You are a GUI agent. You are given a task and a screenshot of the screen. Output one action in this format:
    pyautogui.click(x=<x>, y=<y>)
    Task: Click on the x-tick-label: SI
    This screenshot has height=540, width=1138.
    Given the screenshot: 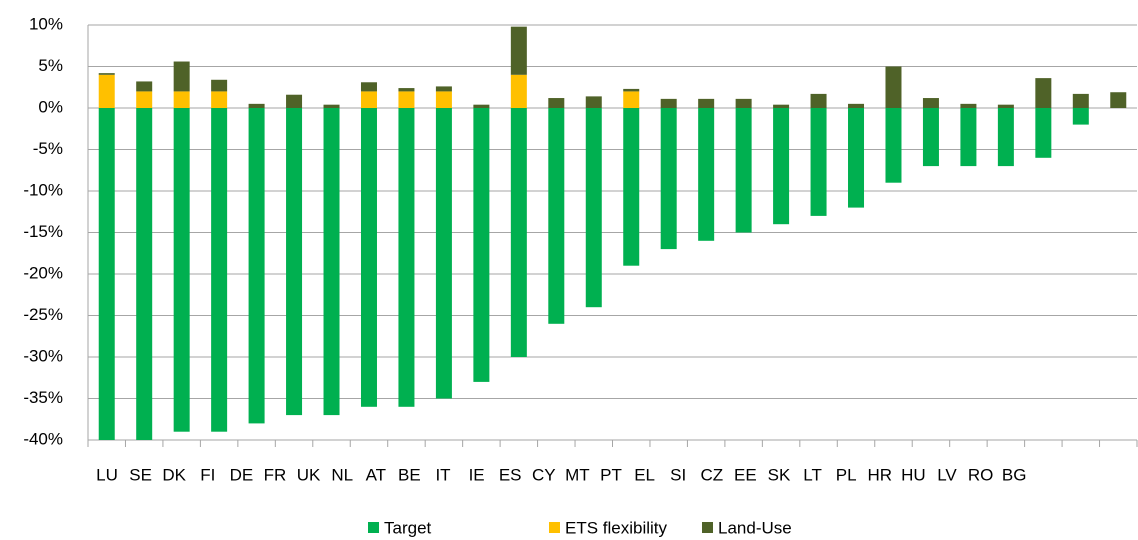 What is the action you would take?
    pyautogui.click(x=678, y=474)
    